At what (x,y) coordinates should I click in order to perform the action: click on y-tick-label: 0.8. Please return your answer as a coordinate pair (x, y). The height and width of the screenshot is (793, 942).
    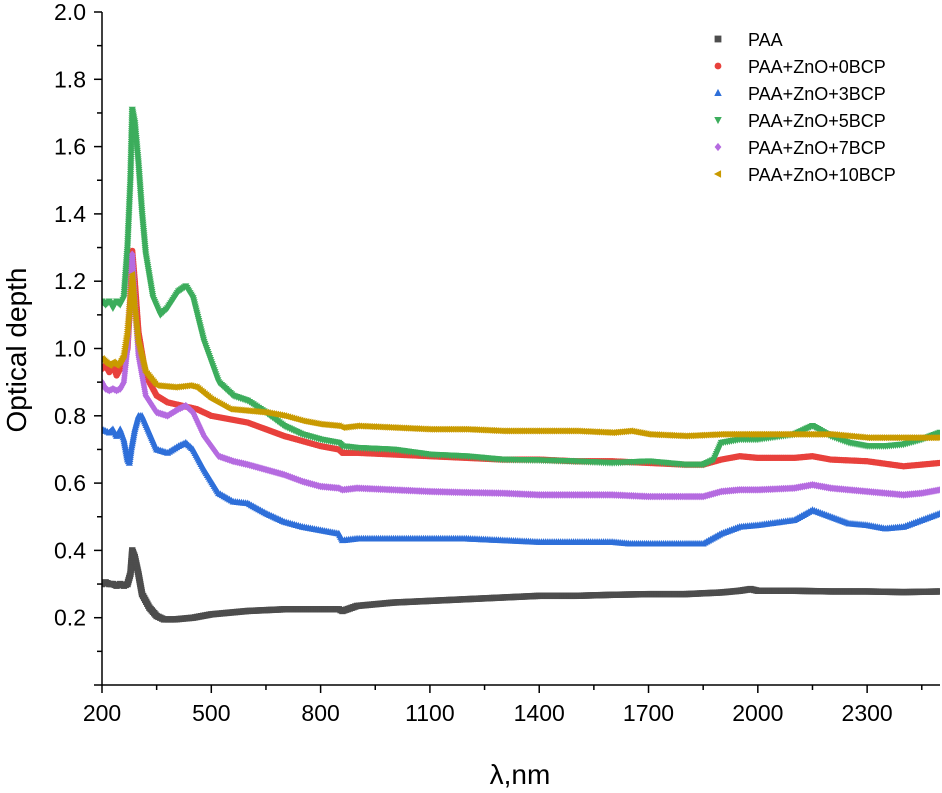
    Looking at the image, I should click on (70, 416).